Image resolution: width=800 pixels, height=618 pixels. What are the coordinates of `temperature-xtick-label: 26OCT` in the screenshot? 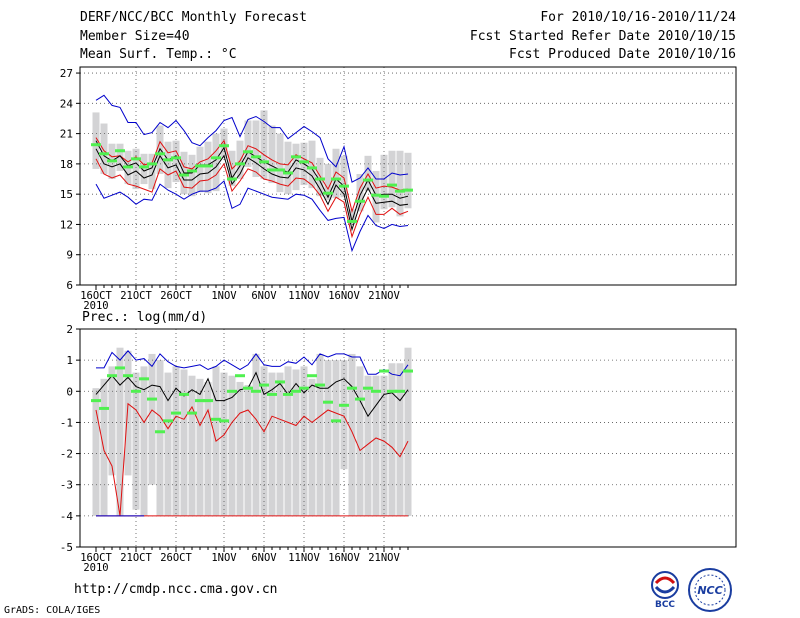 It's located at (176, 296).